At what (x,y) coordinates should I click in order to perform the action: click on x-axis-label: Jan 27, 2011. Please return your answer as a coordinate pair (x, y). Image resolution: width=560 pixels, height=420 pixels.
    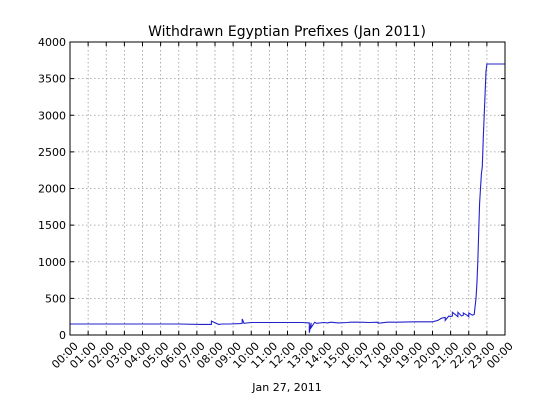
    Looking at the image, I should click on (286, 387).